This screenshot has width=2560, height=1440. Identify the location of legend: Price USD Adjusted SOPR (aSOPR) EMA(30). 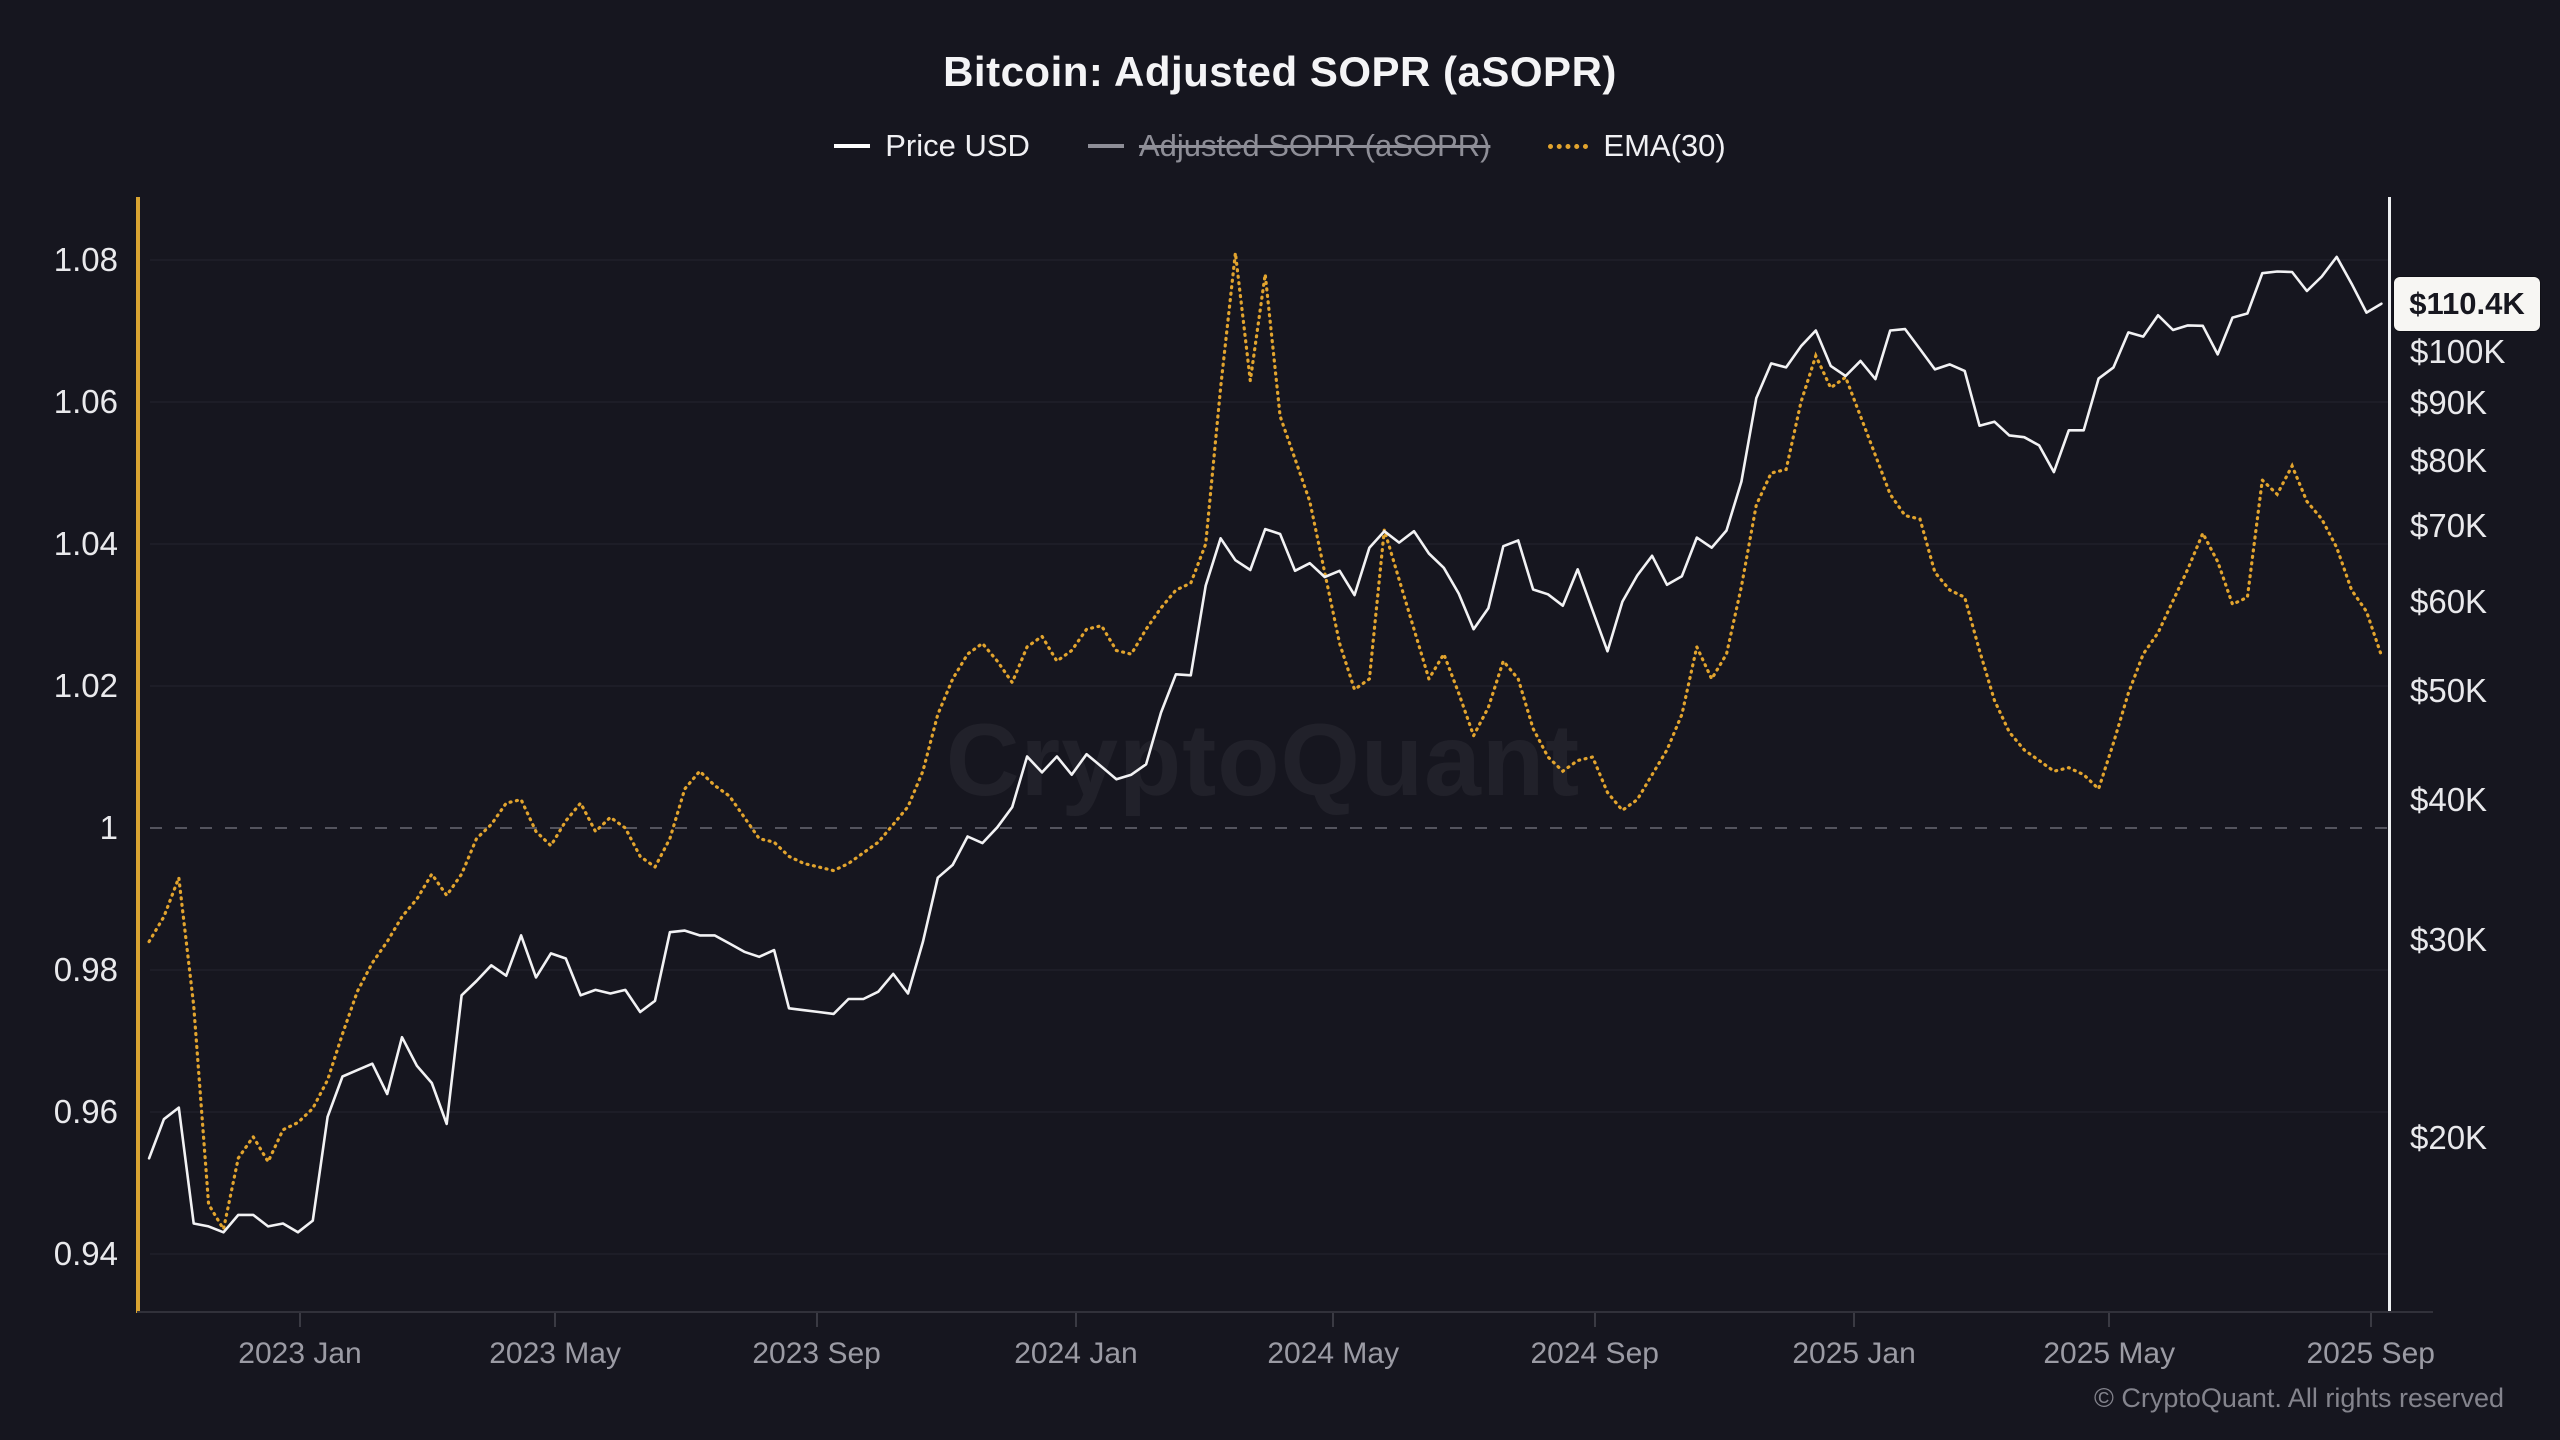
(1280, 146).